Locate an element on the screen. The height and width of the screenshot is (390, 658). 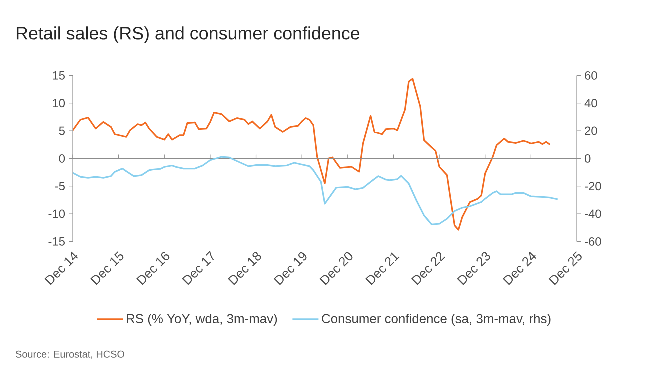
x-tick-label: Dec 25 is located at coordinates (565, 269).